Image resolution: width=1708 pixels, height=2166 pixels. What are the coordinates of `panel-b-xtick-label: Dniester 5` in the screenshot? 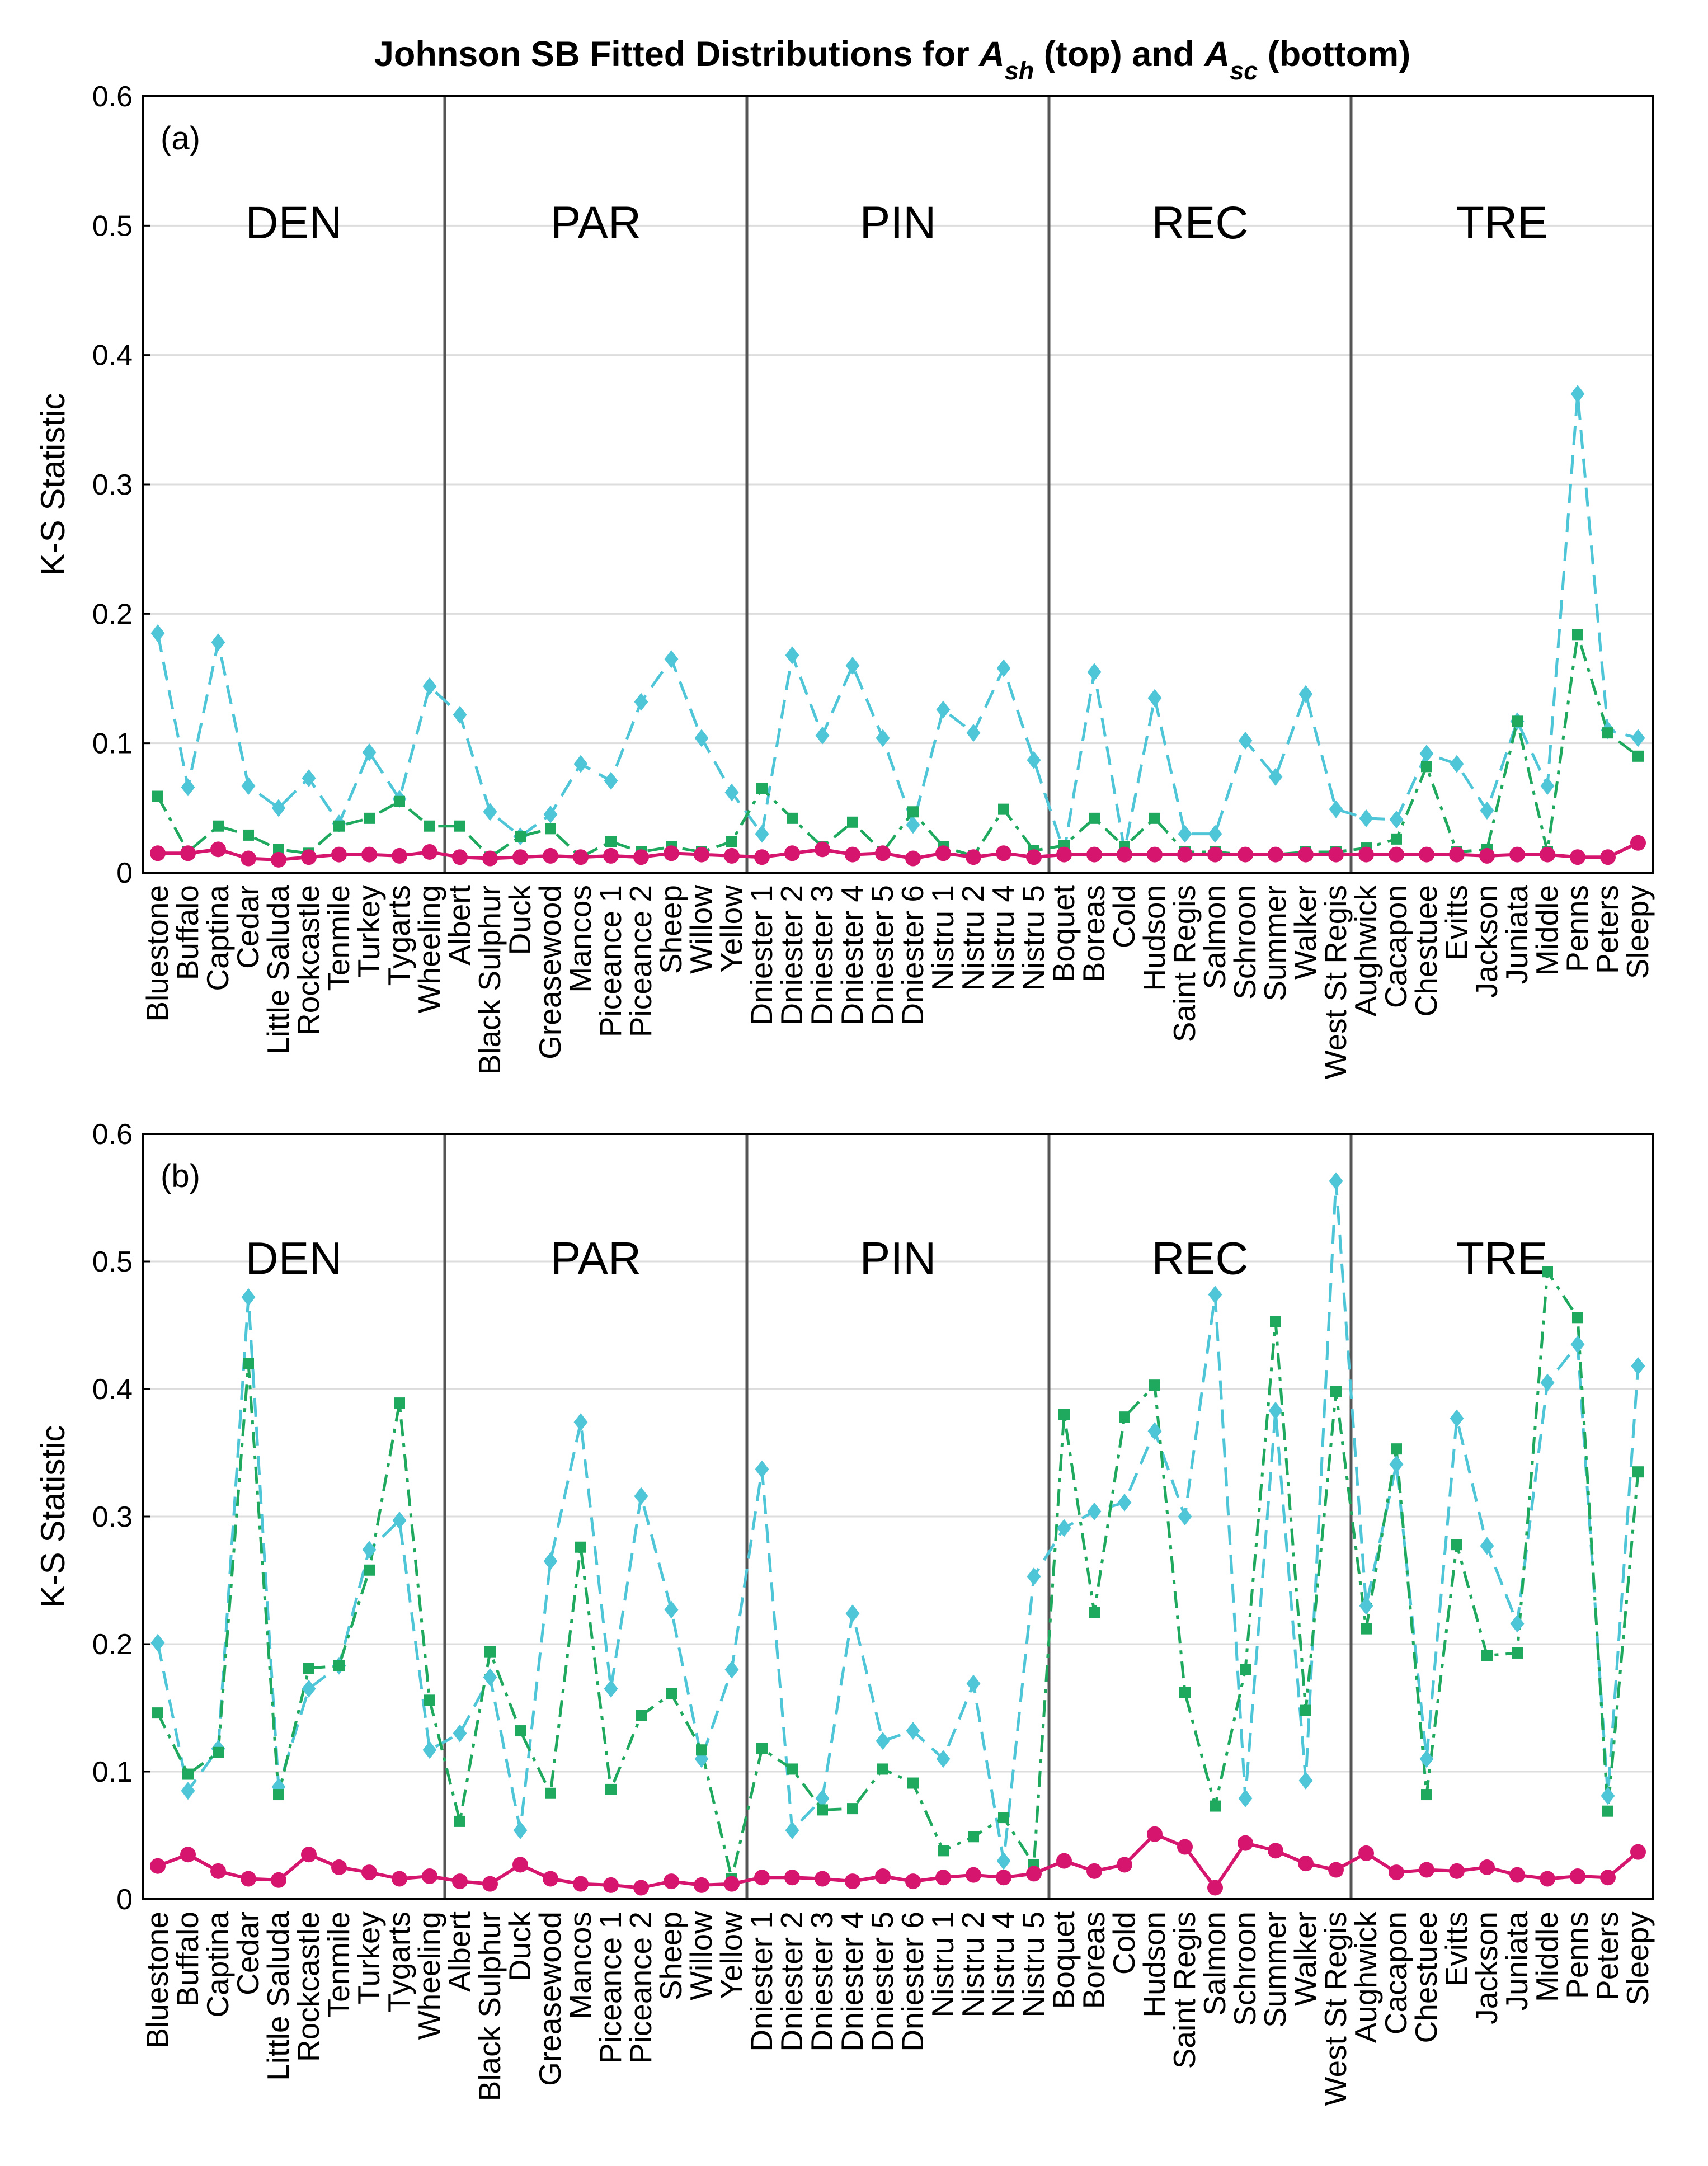 It's located at (882, 1981).